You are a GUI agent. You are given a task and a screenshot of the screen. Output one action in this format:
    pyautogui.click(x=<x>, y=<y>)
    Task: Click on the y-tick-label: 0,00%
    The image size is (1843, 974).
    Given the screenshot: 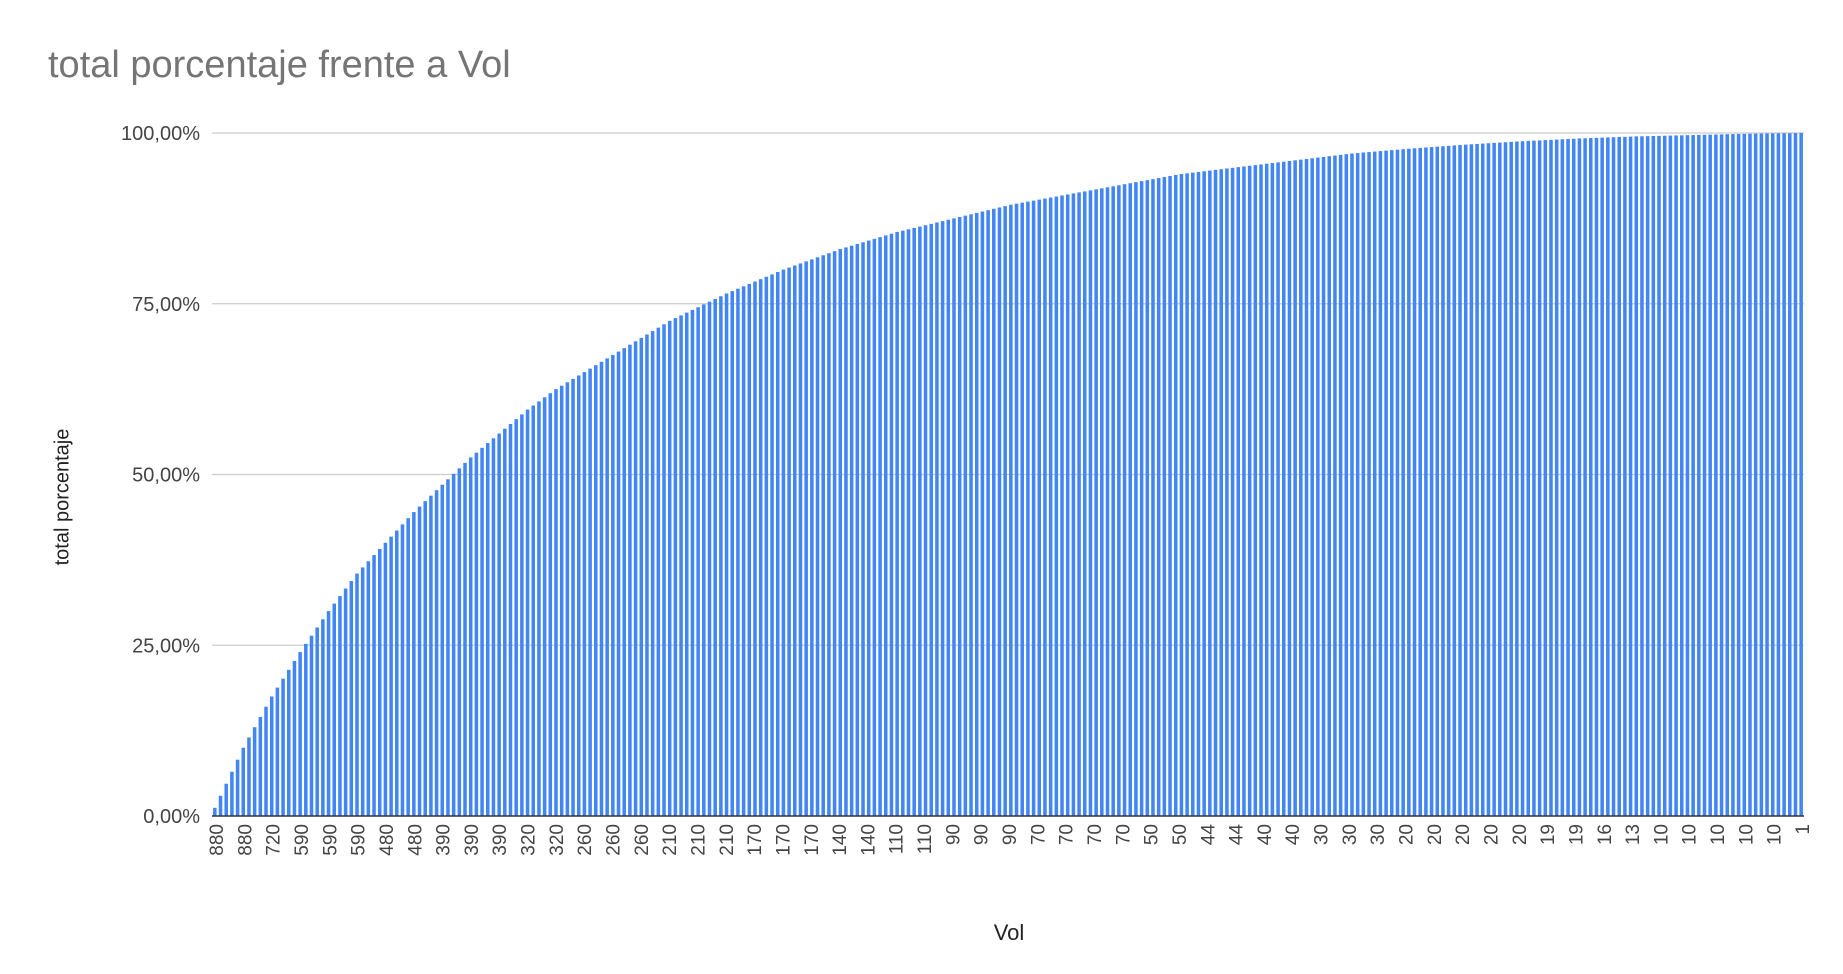 What is the action you would take?
    pyautogui.click(x=171, y=817)
    